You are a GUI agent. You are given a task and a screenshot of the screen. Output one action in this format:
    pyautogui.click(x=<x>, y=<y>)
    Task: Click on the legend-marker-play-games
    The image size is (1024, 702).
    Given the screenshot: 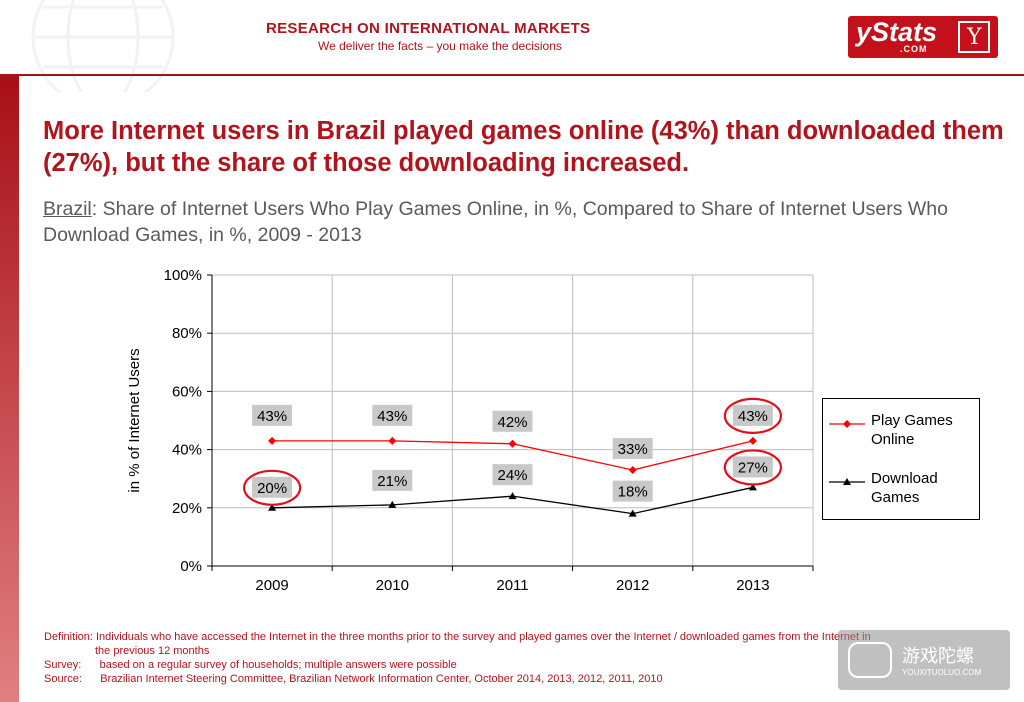 What is the action you would take?
    pyautogui.click(x=847, y=424)
    